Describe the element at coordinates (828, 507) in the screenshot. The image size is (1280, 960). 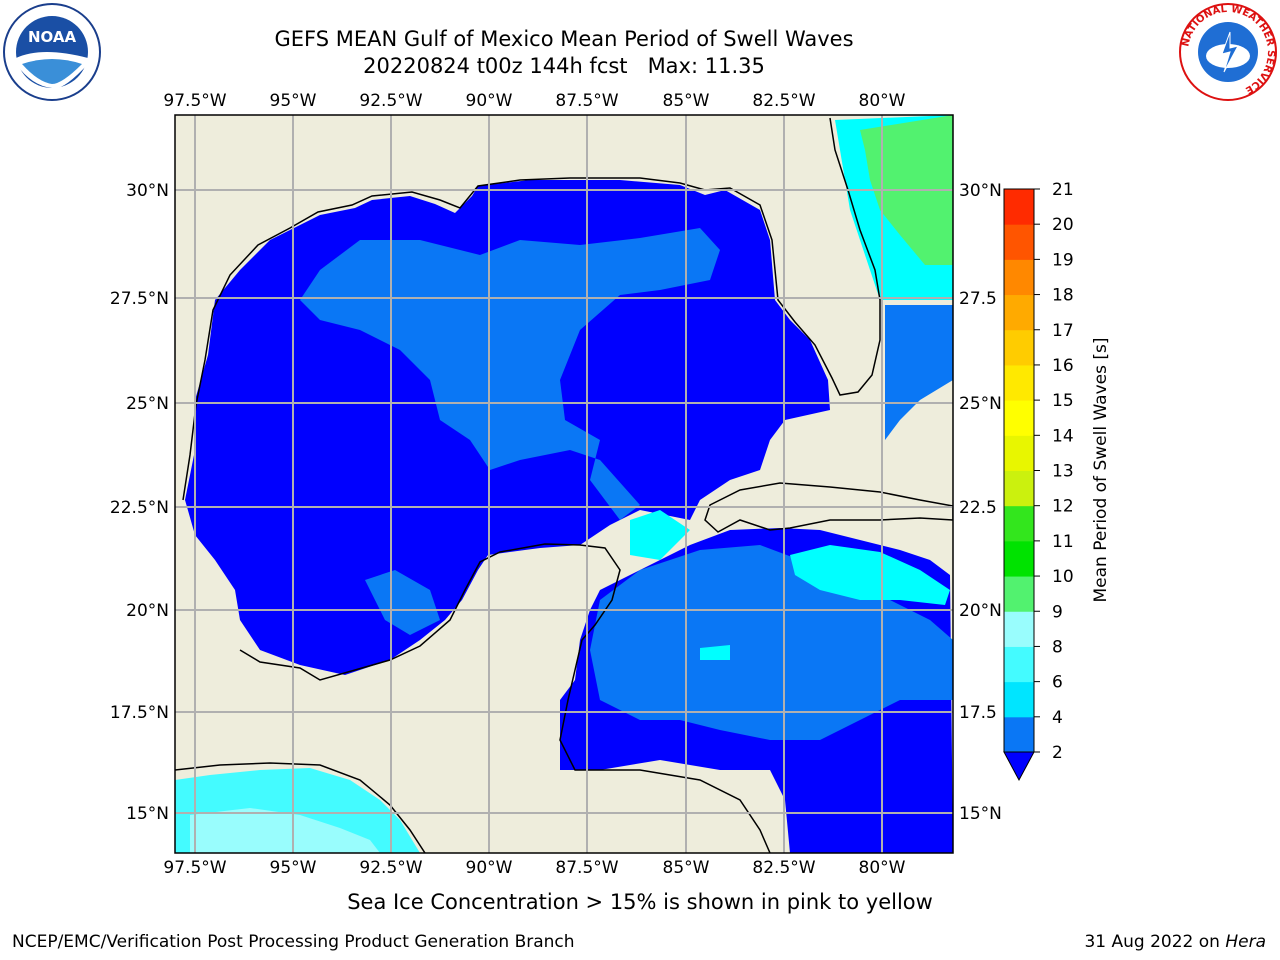
I see `coastline-cuba` at that location.